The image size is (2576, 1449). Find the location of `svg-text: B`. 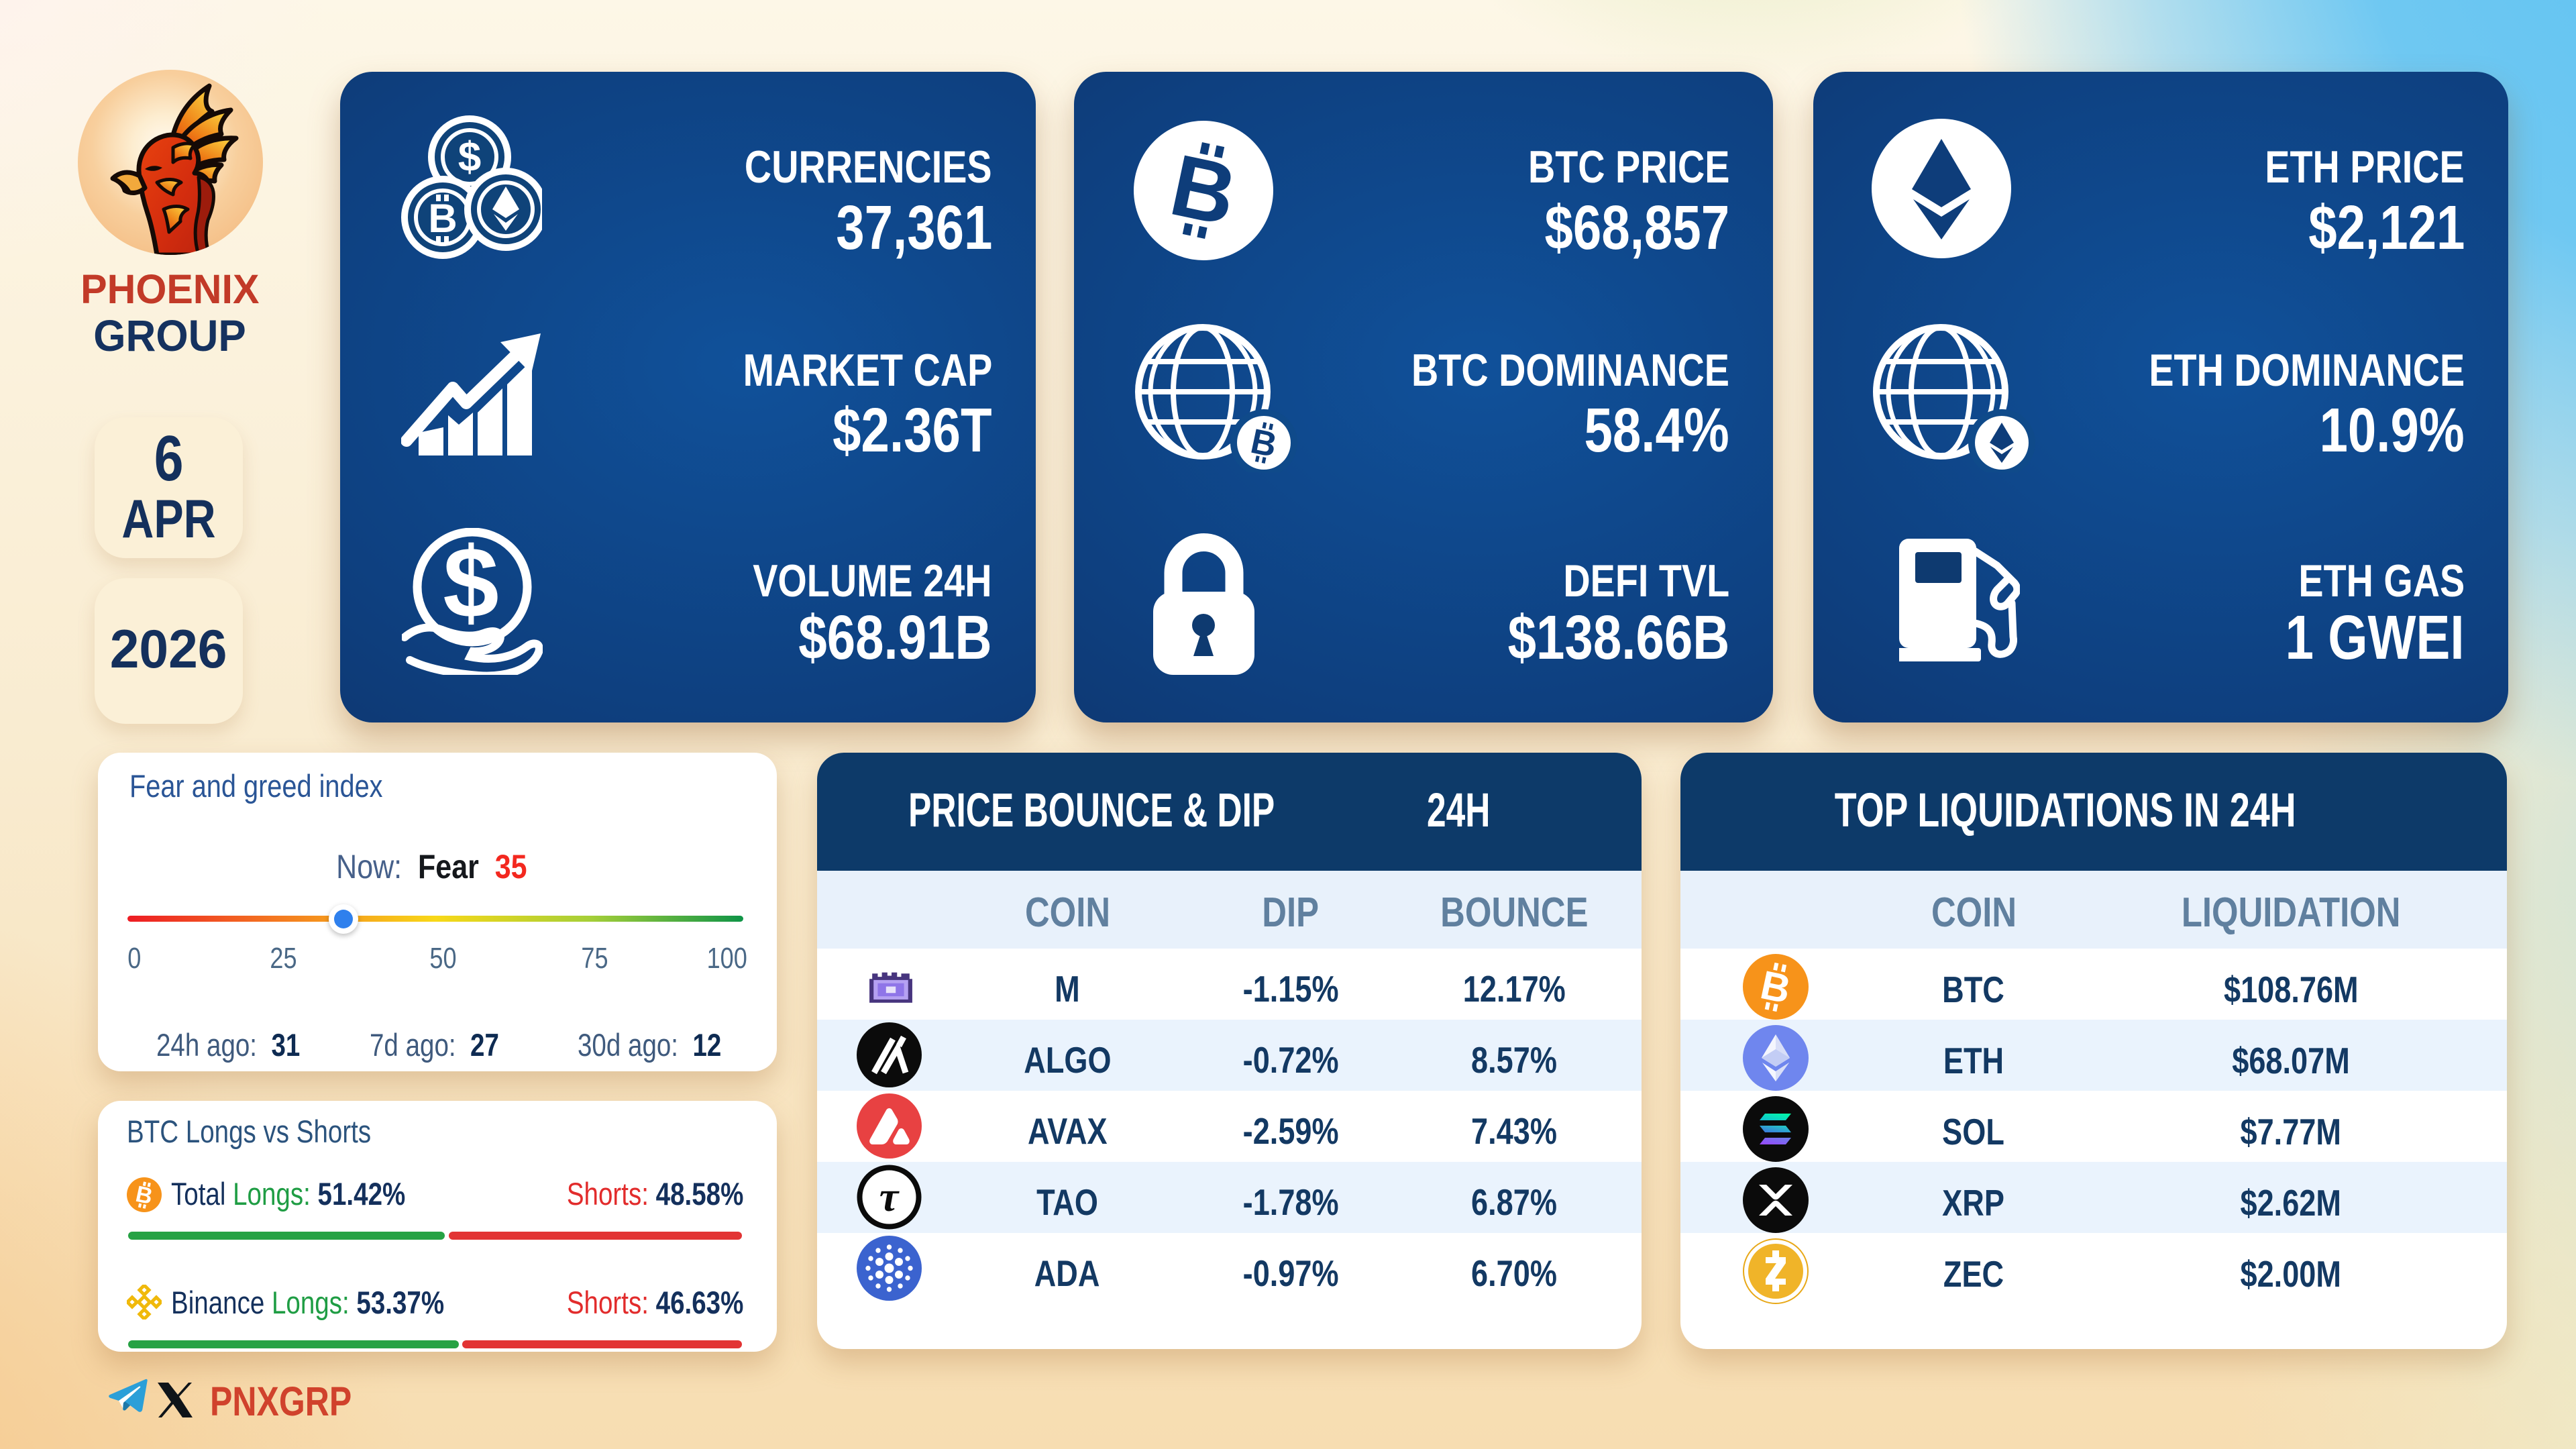

svg-text: B is located at coordinates (442, 218).